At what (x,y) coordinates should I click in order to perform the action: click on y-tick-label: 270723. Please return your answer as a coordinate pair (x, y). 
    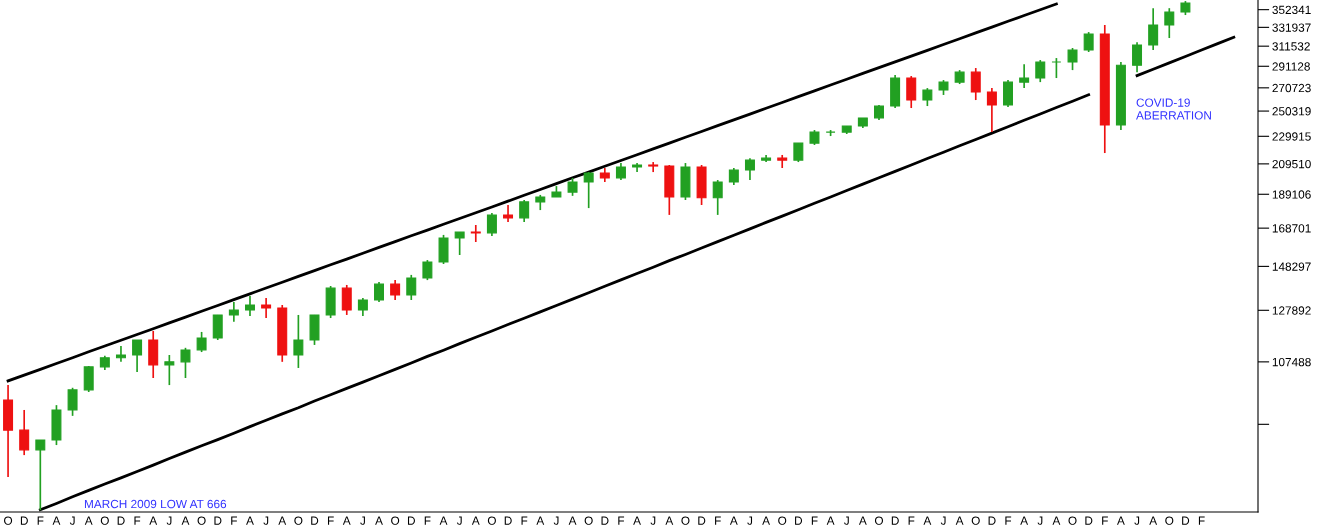
    Looking at the image, I should click on (1291, 88).